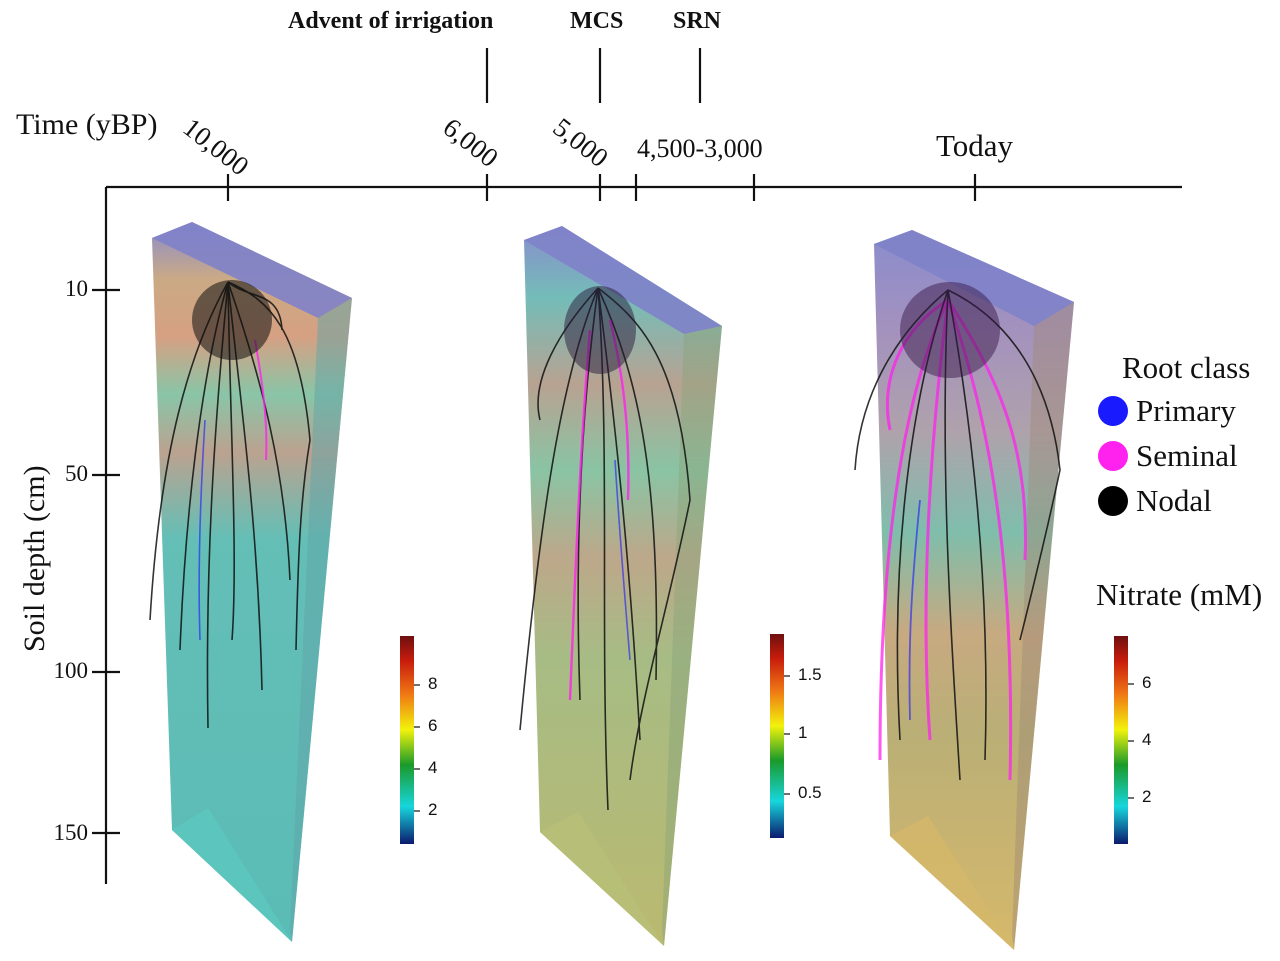 The height and width of the screenshot is (961, 1280). Describe the element at coordinates (593, 75) in the screenshot. I see `event-markers` at that location.